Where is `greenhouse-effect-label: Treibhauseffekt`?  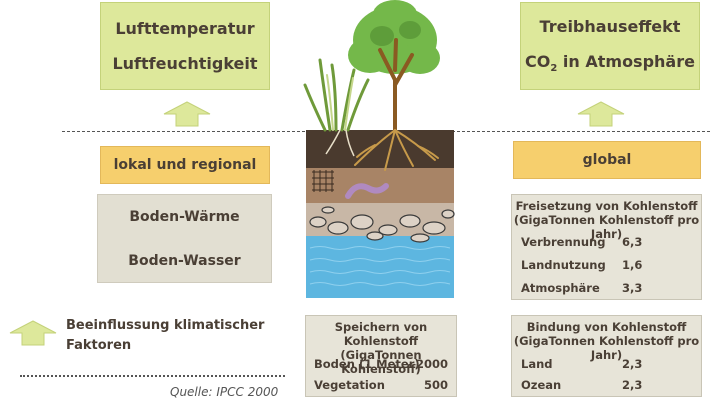 greenhouse-effect-label: Treibhauseffekt is located at coordinates (610, 27).